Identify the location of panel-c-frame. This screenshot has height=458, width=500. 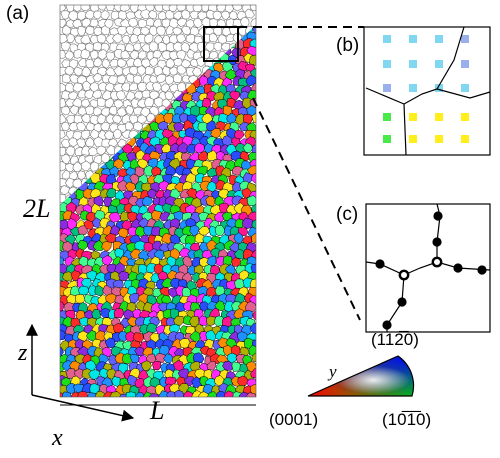
(428, 268).